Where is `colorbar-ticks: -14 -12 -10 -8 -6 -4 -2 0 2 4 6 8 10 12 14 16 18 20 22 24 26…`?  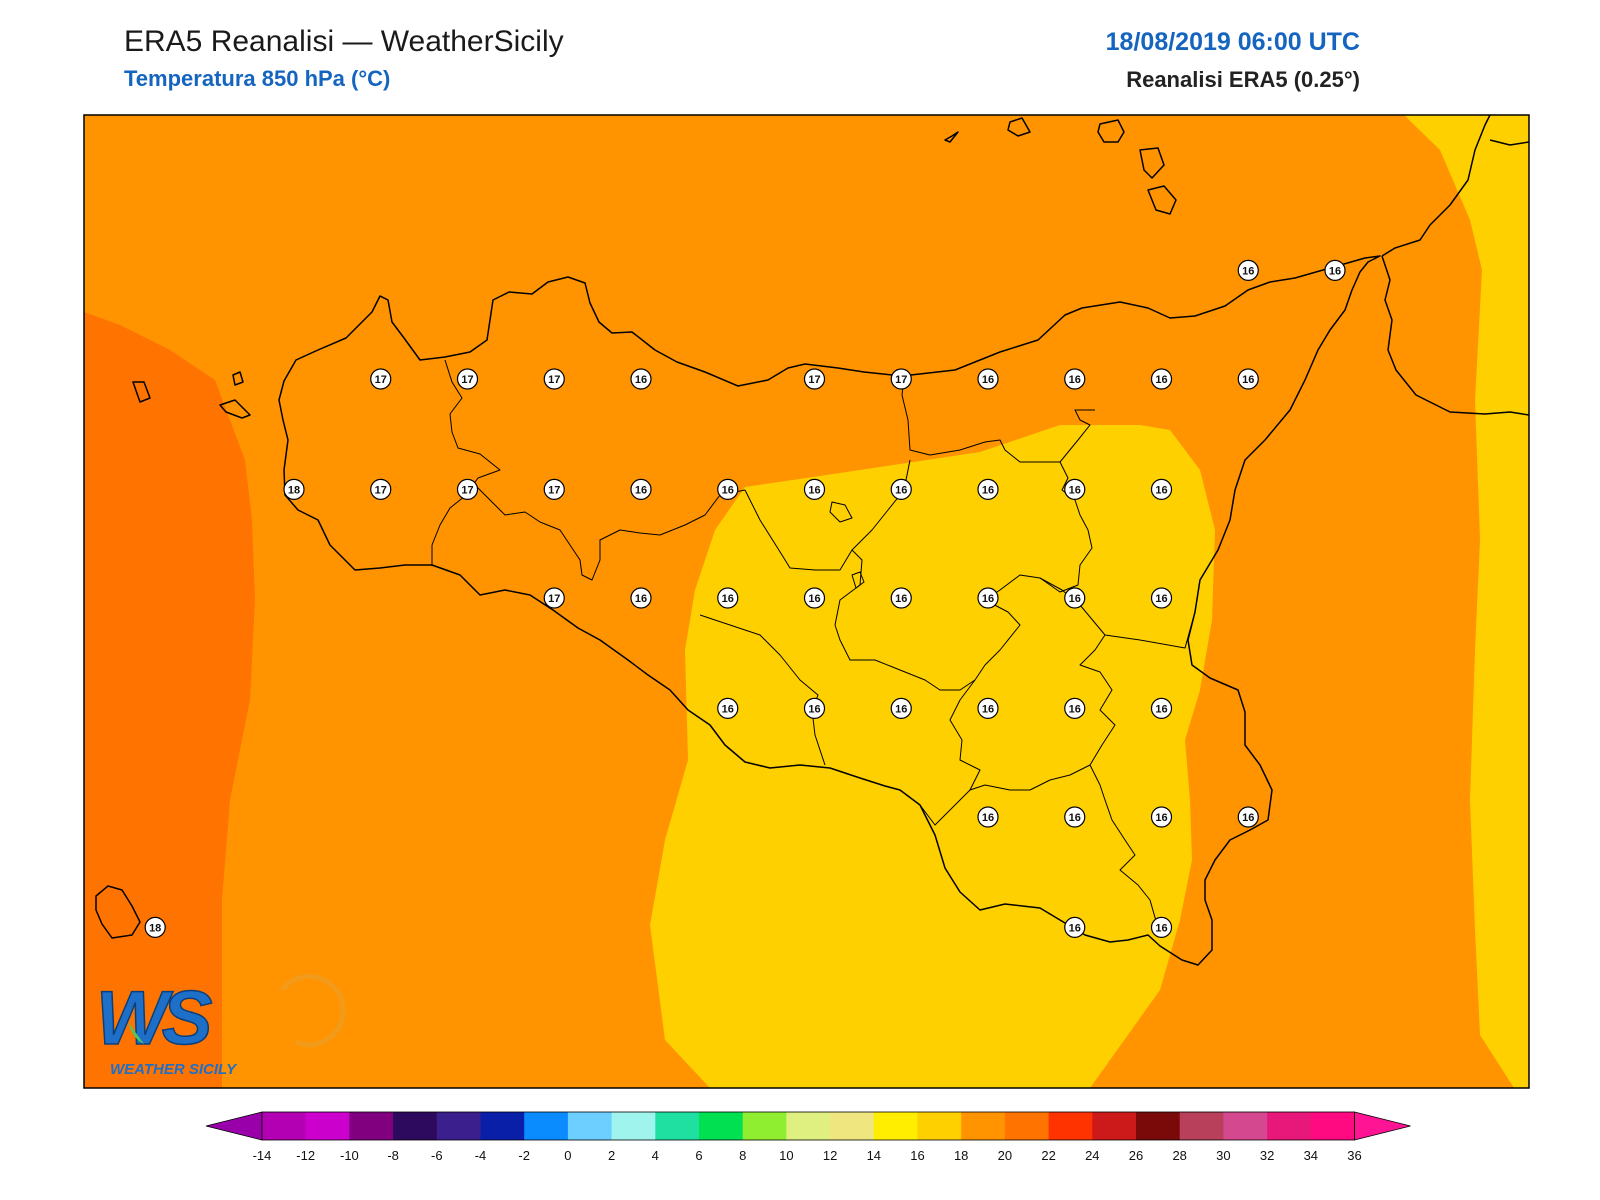 colorbar-ticks: -14 -12 -10 -8 -6 -4 -2 0 2 4 6 8 10 12 14 16 18 20 22 24 26… is located at coordinates (807, 1155).